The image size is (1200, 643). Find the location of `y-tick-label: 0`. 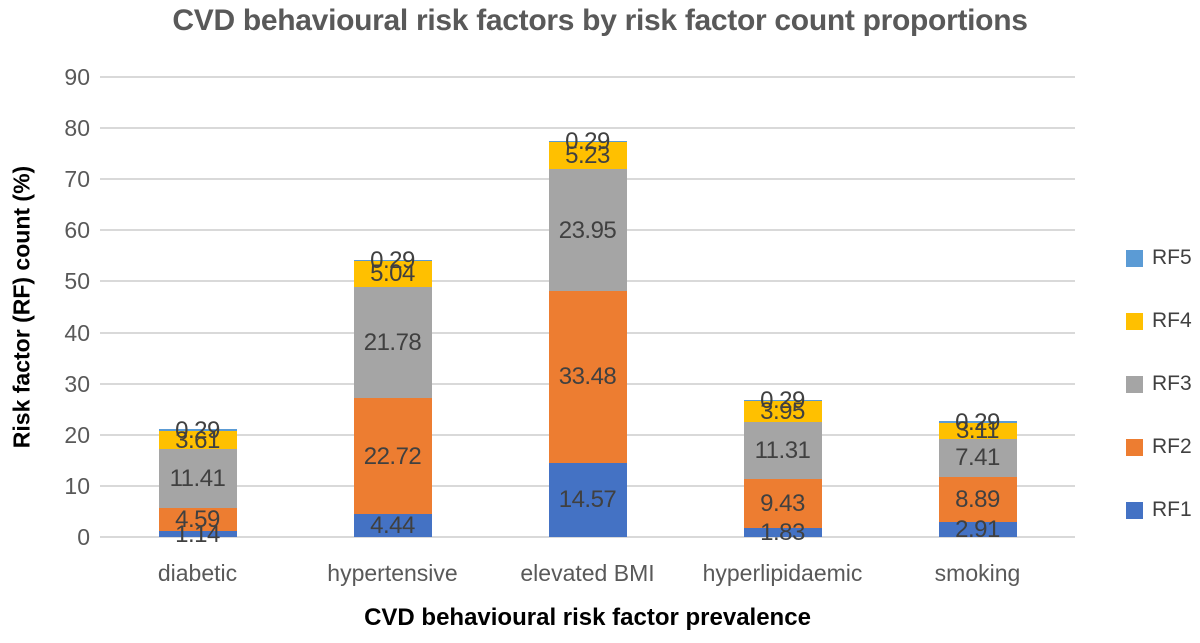

y-tick-label: 0 is located at coordinates (83, 537).